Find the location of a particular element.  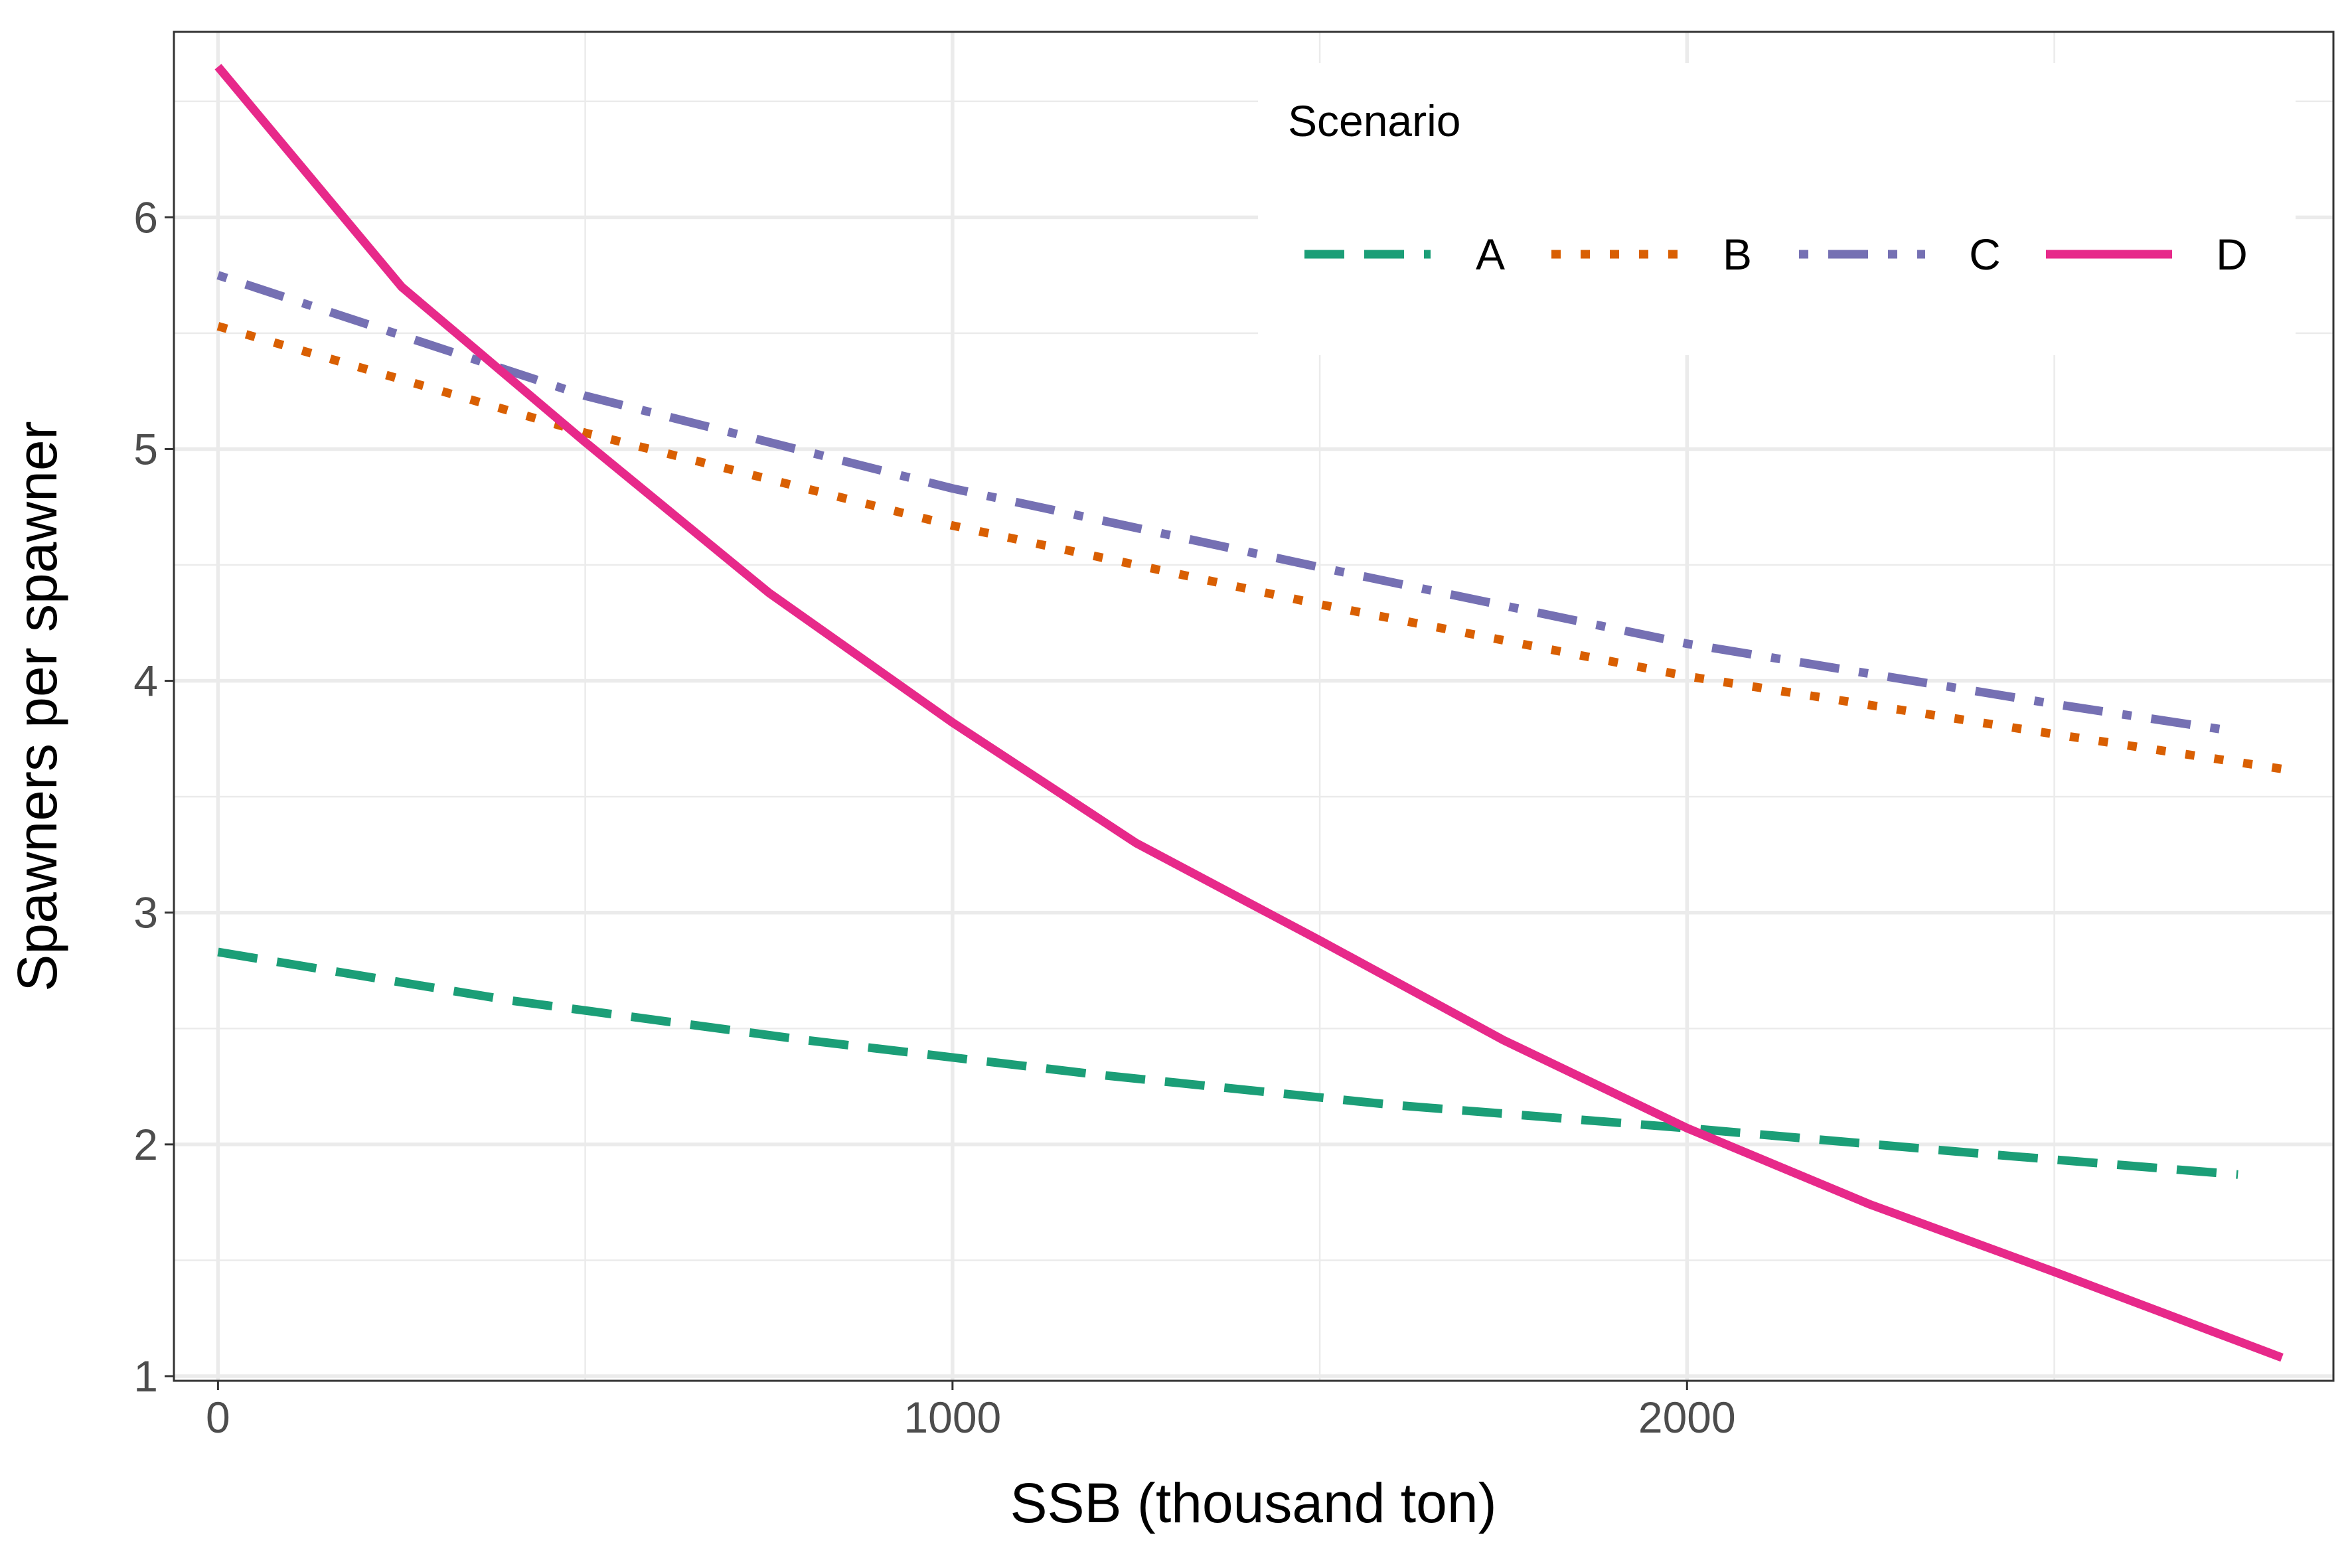

y-tick-label: 1 is located at coordinates (145, 1376).